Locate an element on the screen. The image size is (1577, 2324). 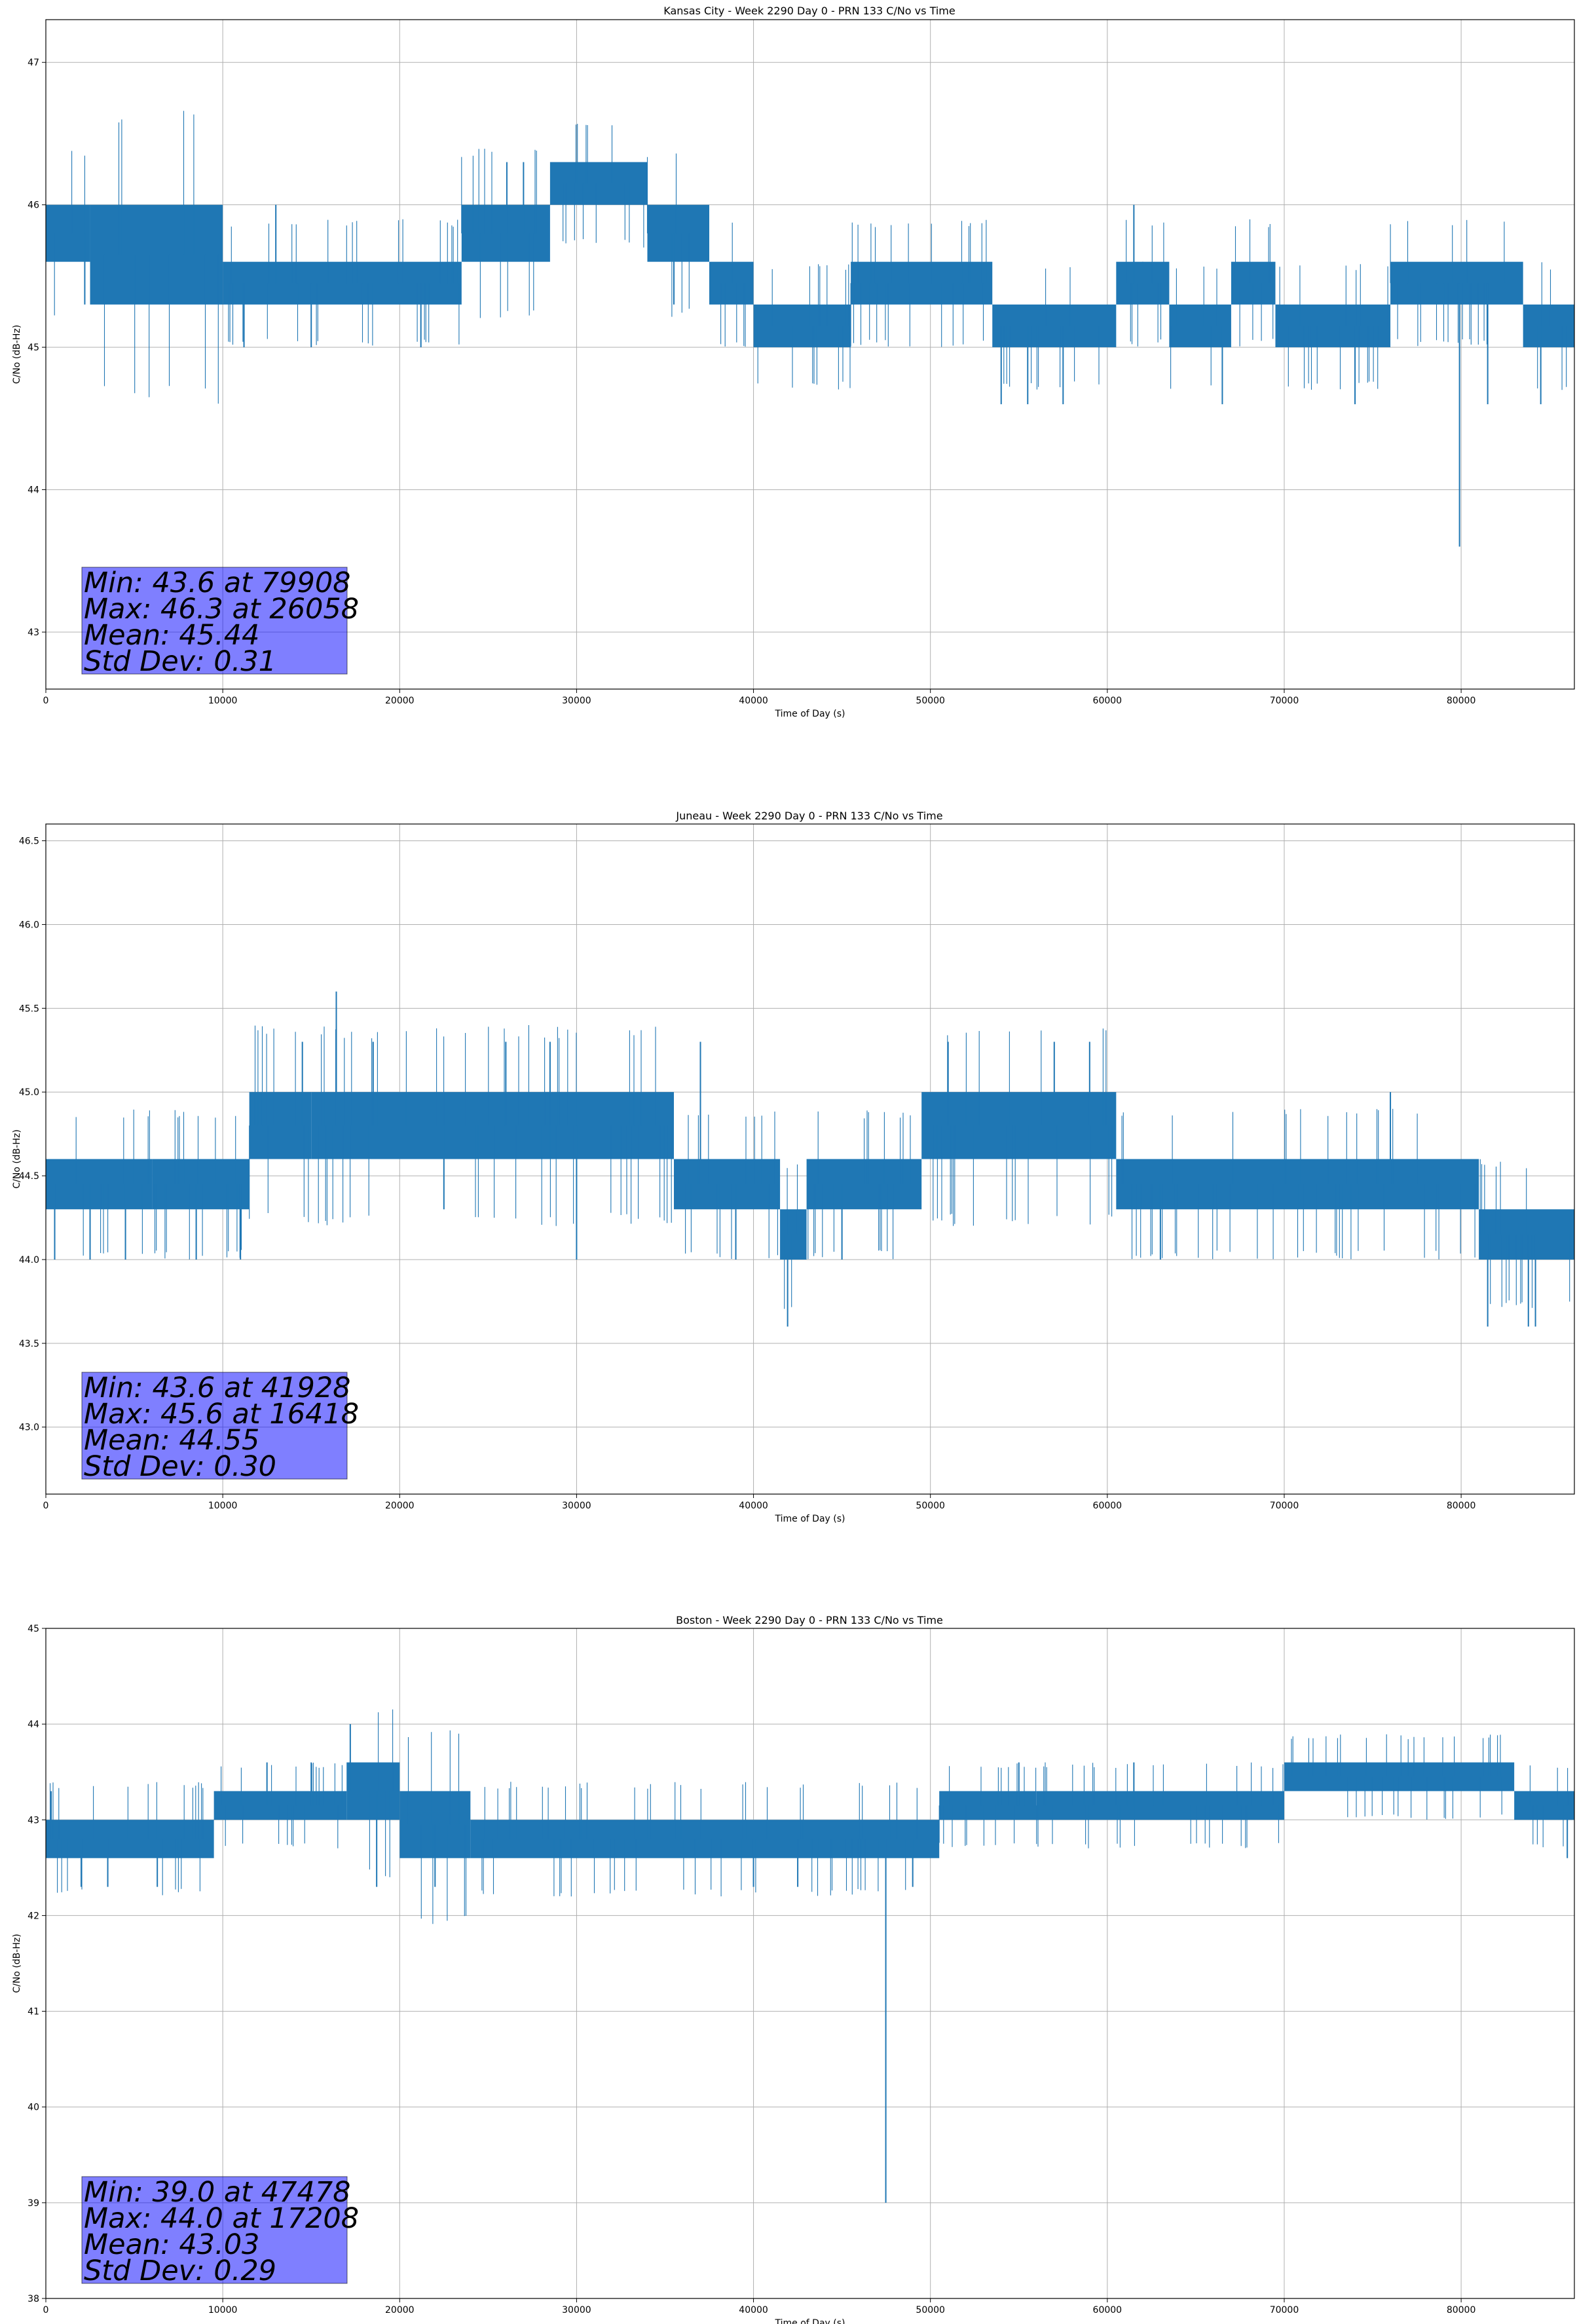
y-tick-label: 45.5 is located at coordinates (29, 1008).